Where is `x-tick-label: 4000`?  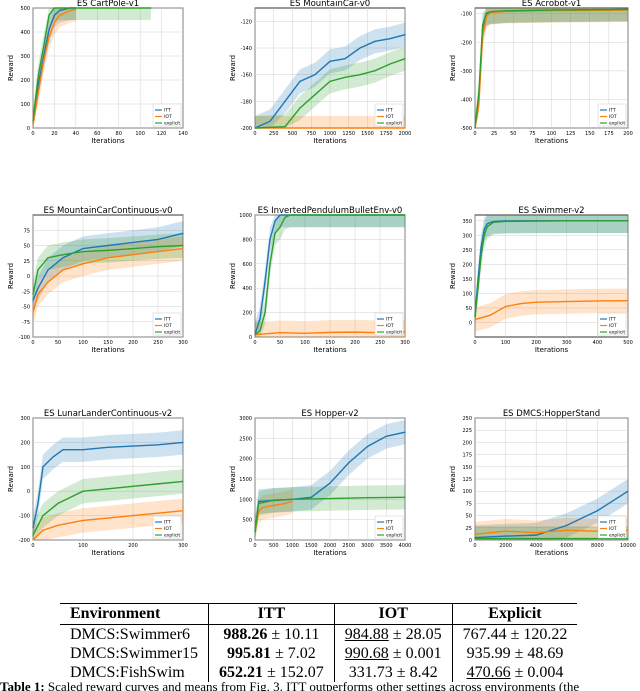
x-tick-label: 4000 is located at coordinates (536, 546).